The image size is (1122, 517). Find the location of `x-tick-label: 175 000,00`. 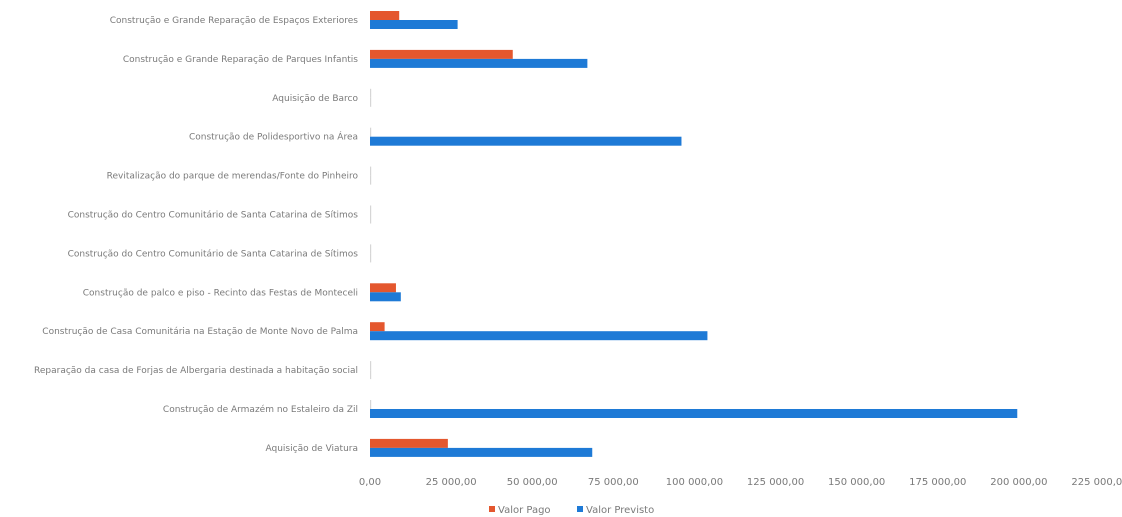

x-tick-label: 175 000,00 is located at coordinates (937, 482).